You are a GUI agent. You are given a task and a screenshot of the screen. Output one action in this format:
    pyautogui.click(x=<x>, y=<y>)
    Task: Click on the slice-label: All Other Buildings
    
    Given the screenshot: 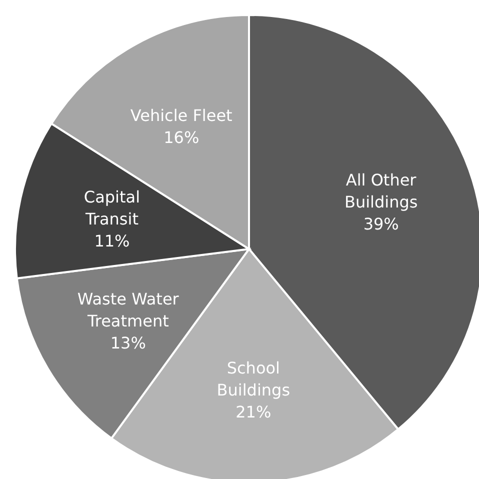 What is the action you would take?
    pyautogui.click(x=381, y=190)
    